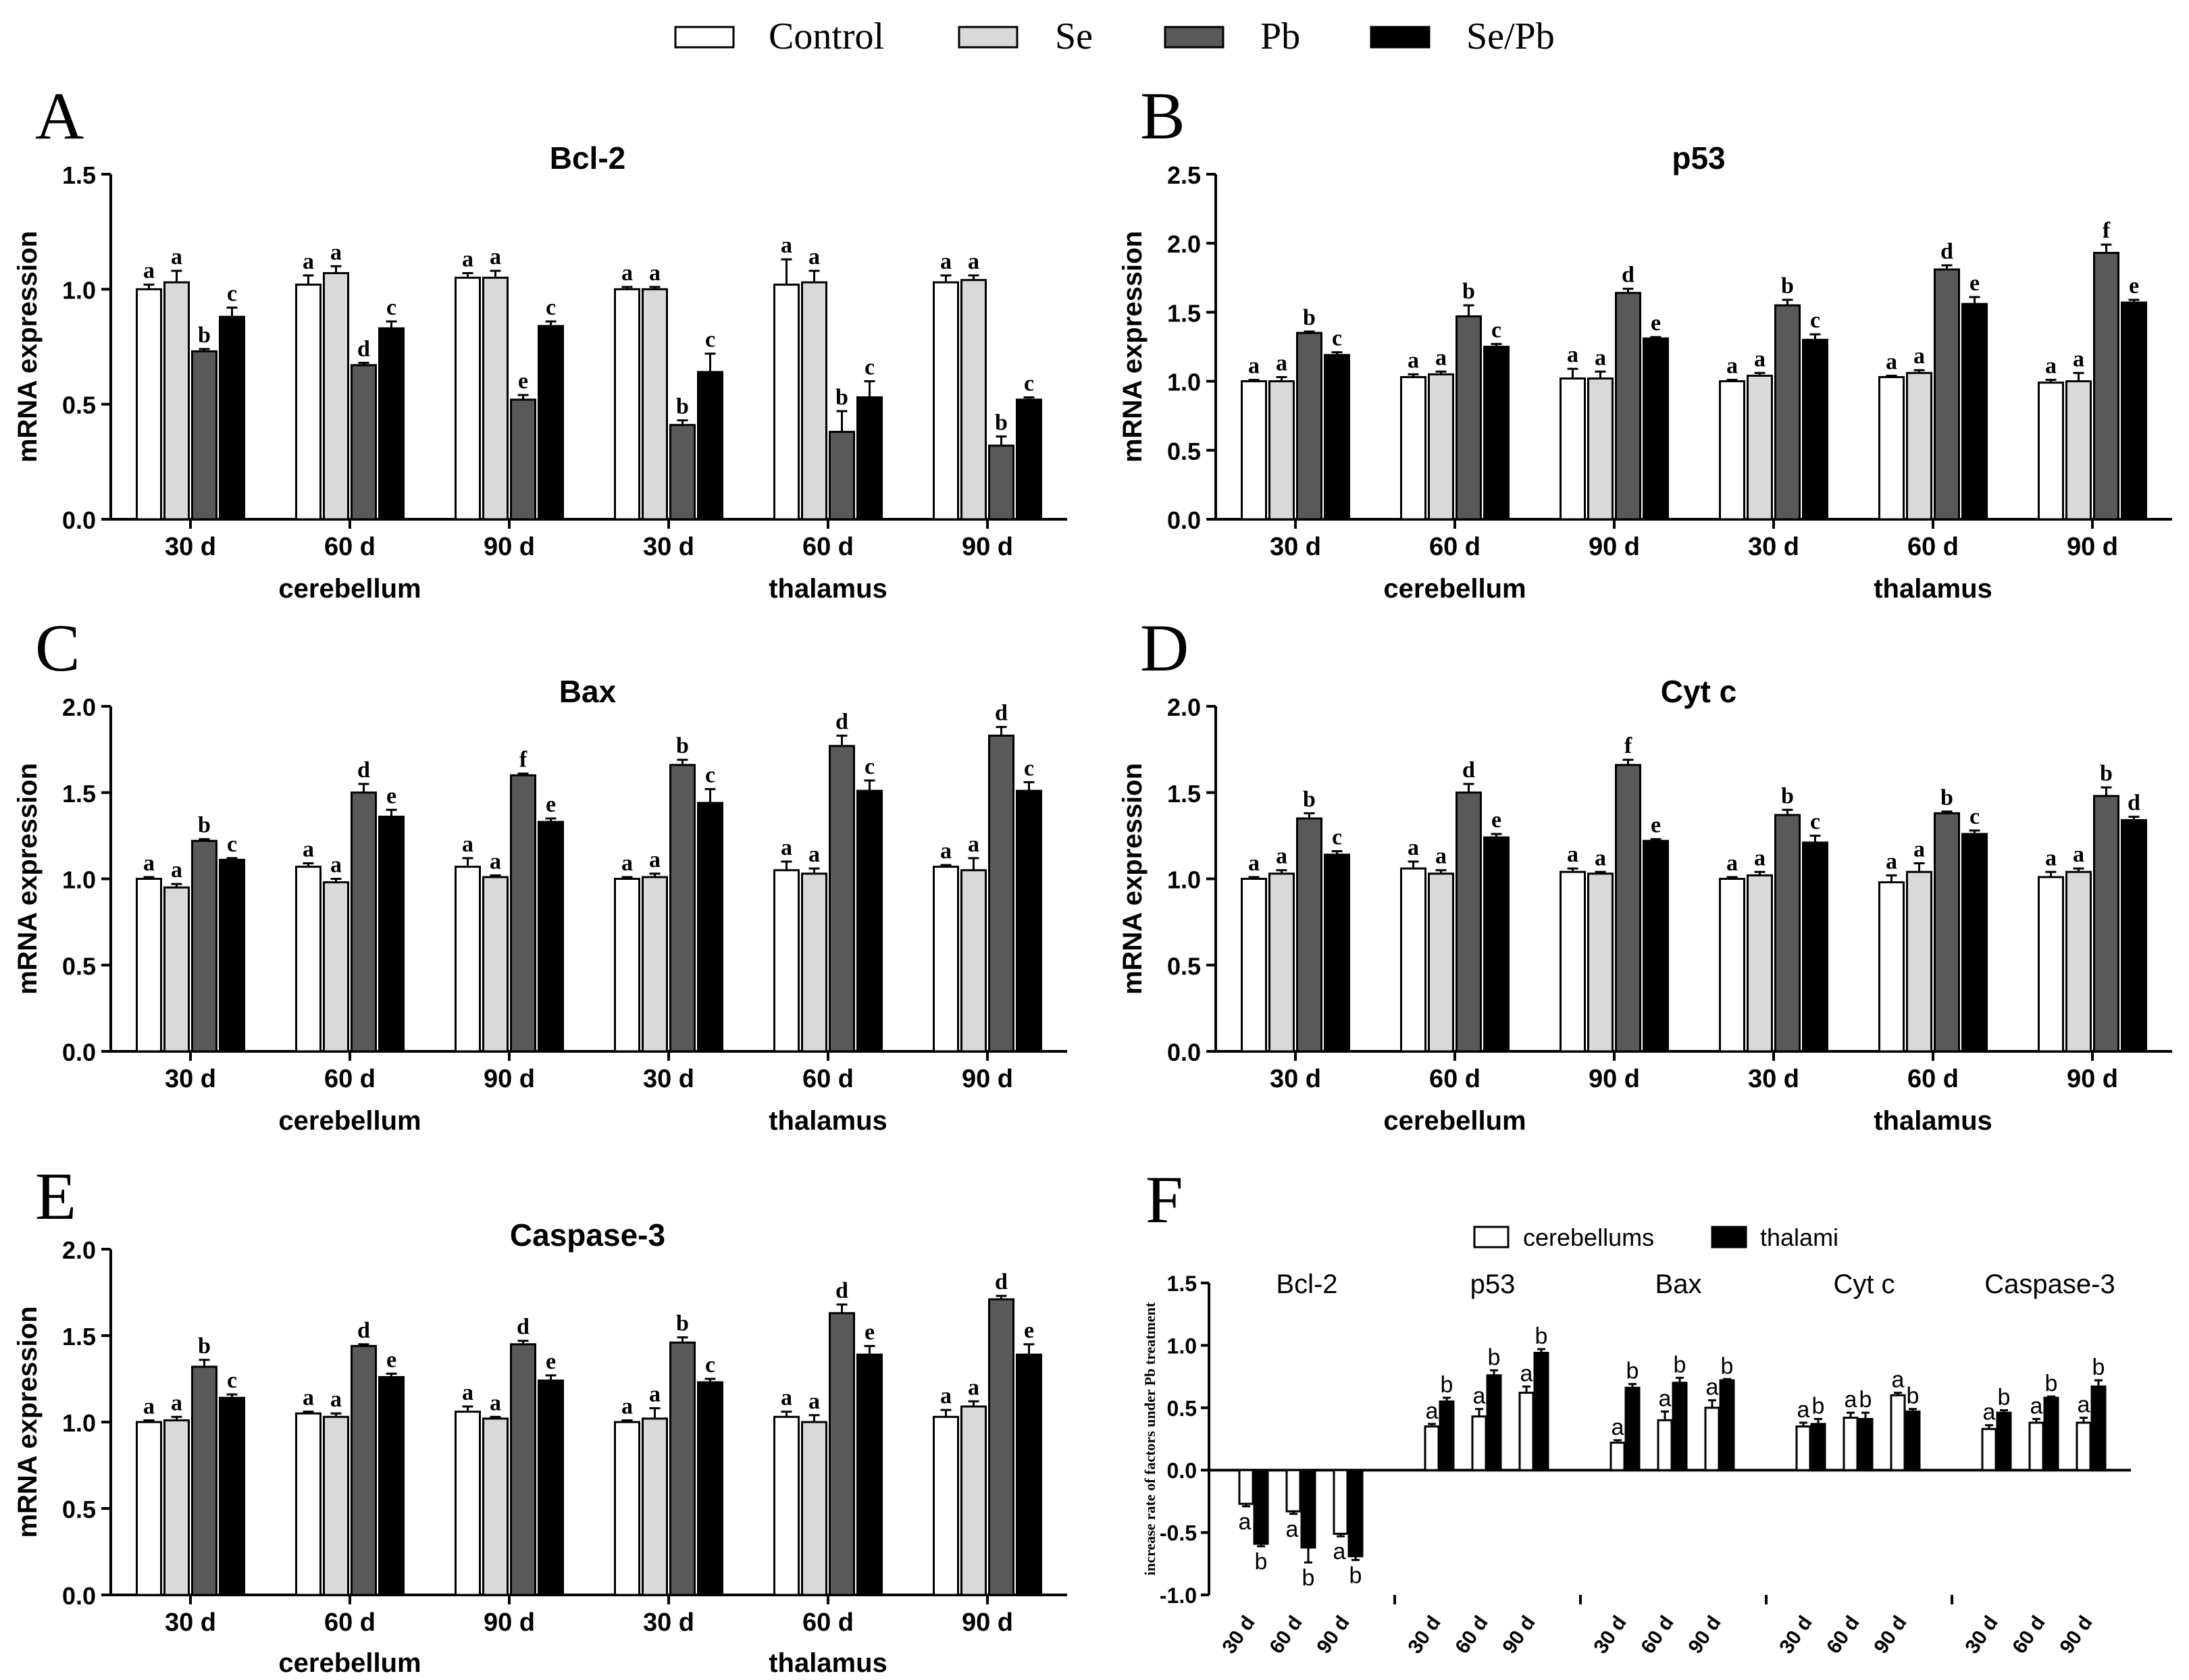 The width and height of the screenshot is (2189, 1680). What do you see at coordinates (59, 116) in the screenshot?
I see `panel-letter: A` at bounding box center [59, 116].